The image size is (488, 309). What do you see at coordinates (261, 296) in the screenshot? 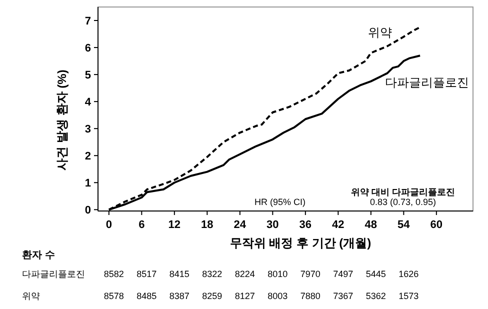
I see `text: 8578 8485 8387 8259 8127 8003 7880 7367 5362 1573` at bounding box center [261, 296].